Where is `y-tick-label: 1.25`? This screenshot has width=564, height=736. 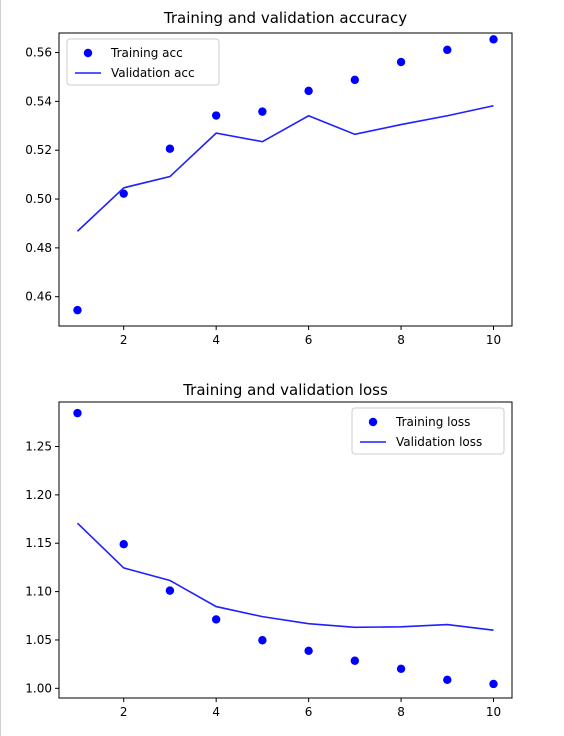 y-tick-label: 1.25 is located at coordinates (38, 446).